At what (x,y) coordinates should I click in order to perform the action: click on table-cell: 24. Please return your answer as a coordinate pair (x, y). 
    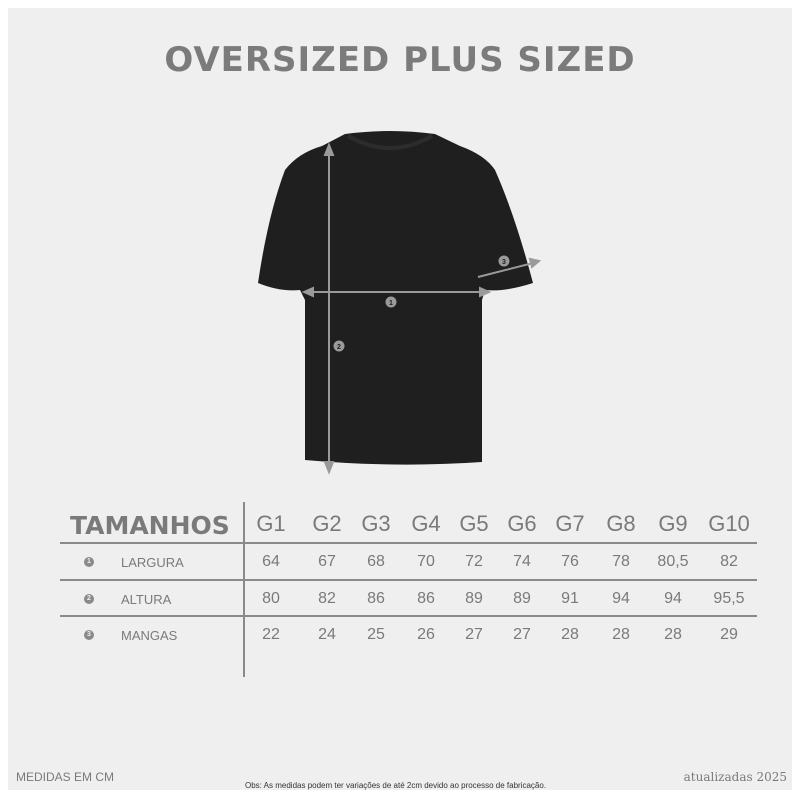
    Looking at the image, I should click on (327, 634).